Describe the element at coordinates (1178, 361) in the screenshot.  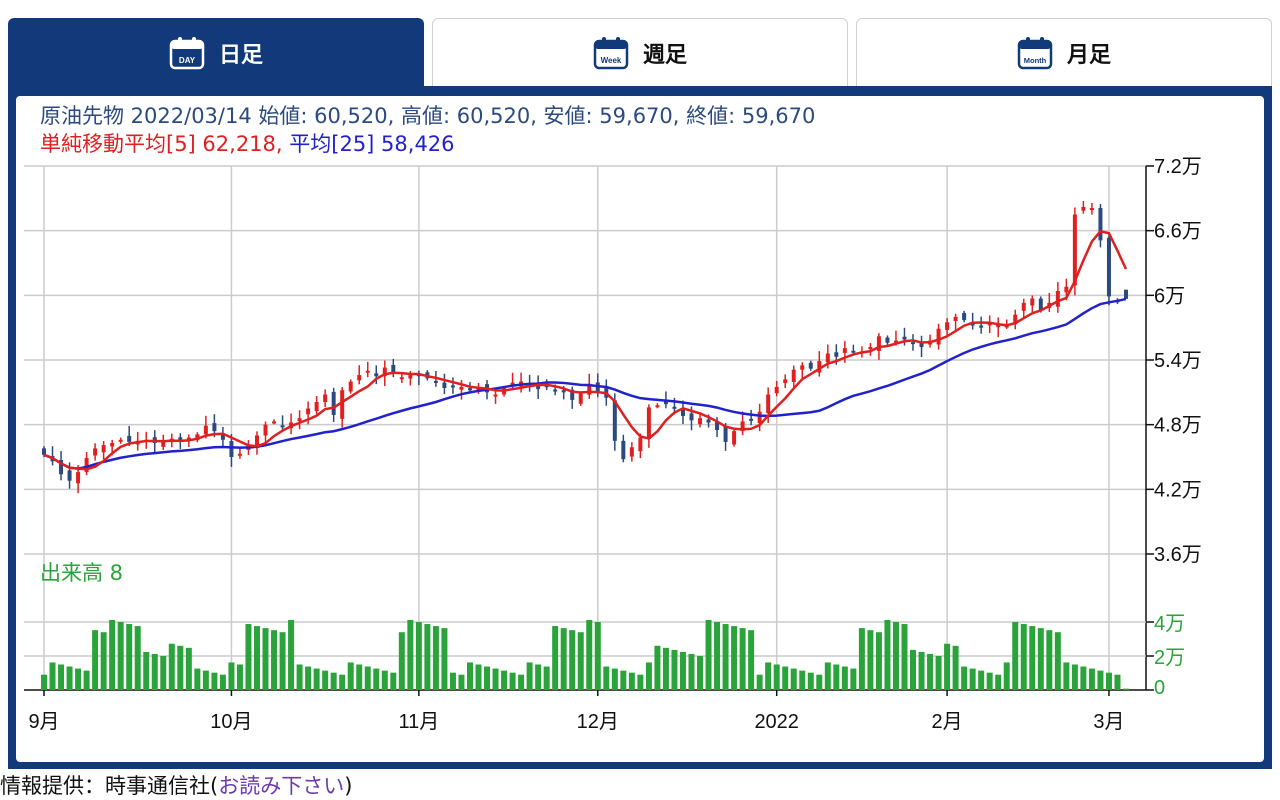
I see `price-tick-label: 5.4万` at that location.